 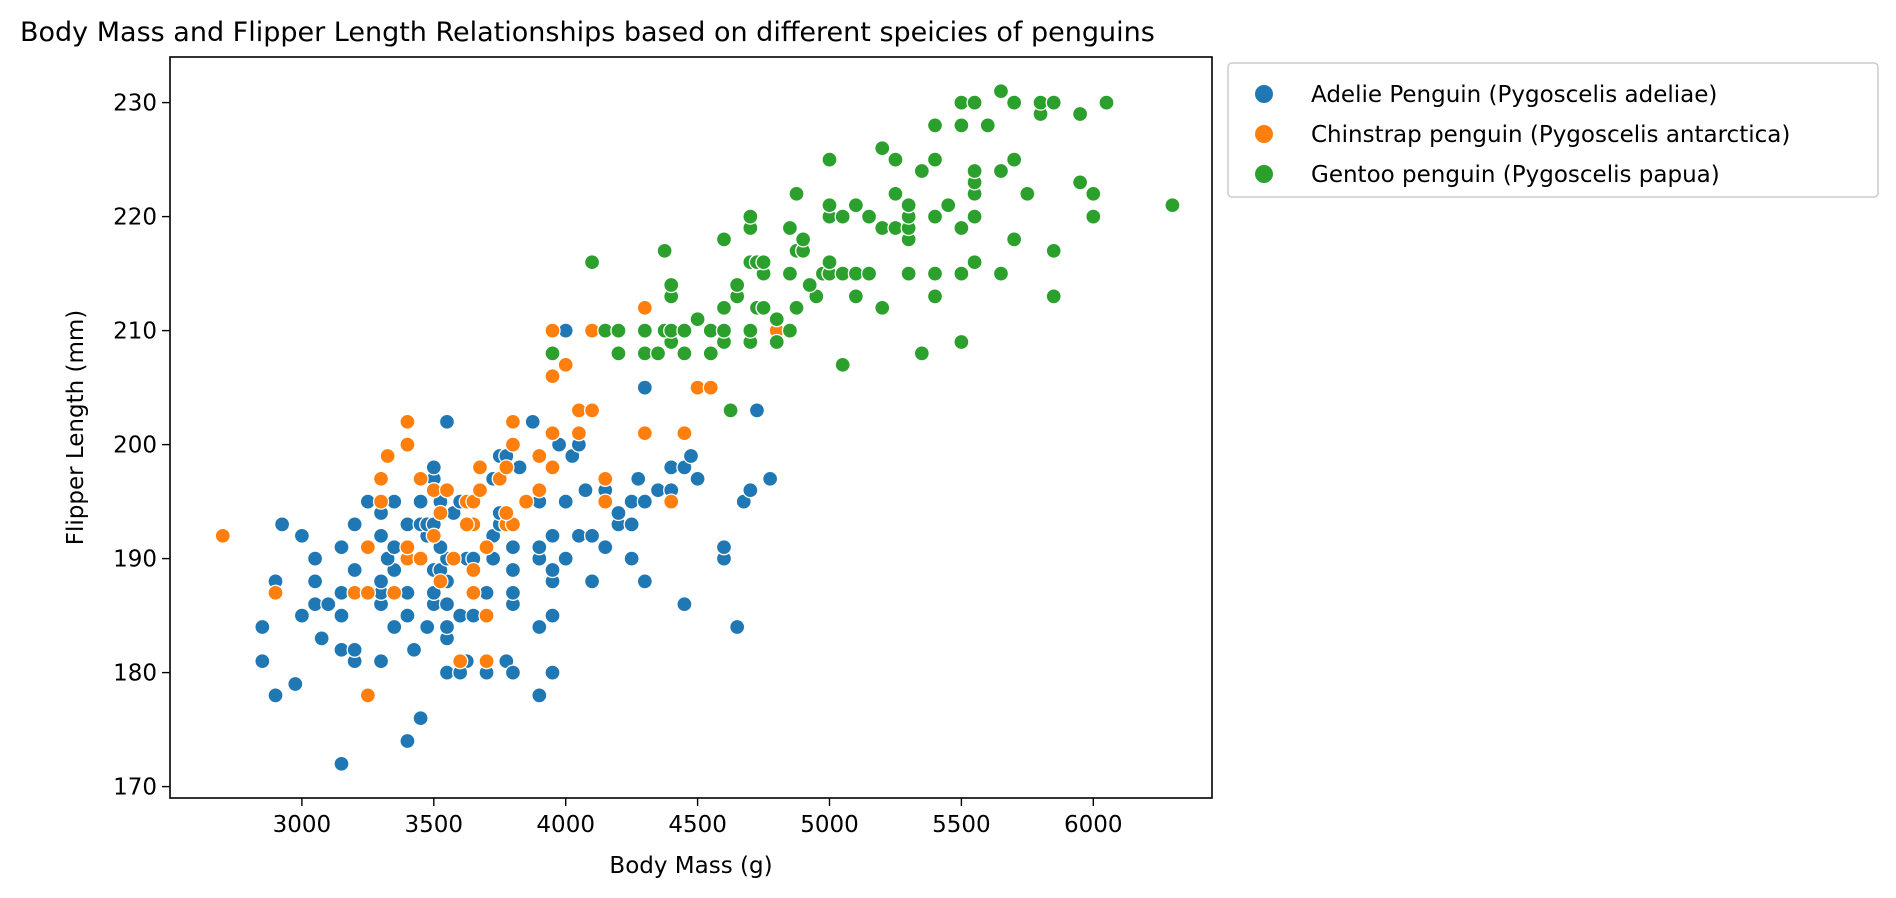 I want to click on x-tick-label: 3500, so click(x=434, y=825).